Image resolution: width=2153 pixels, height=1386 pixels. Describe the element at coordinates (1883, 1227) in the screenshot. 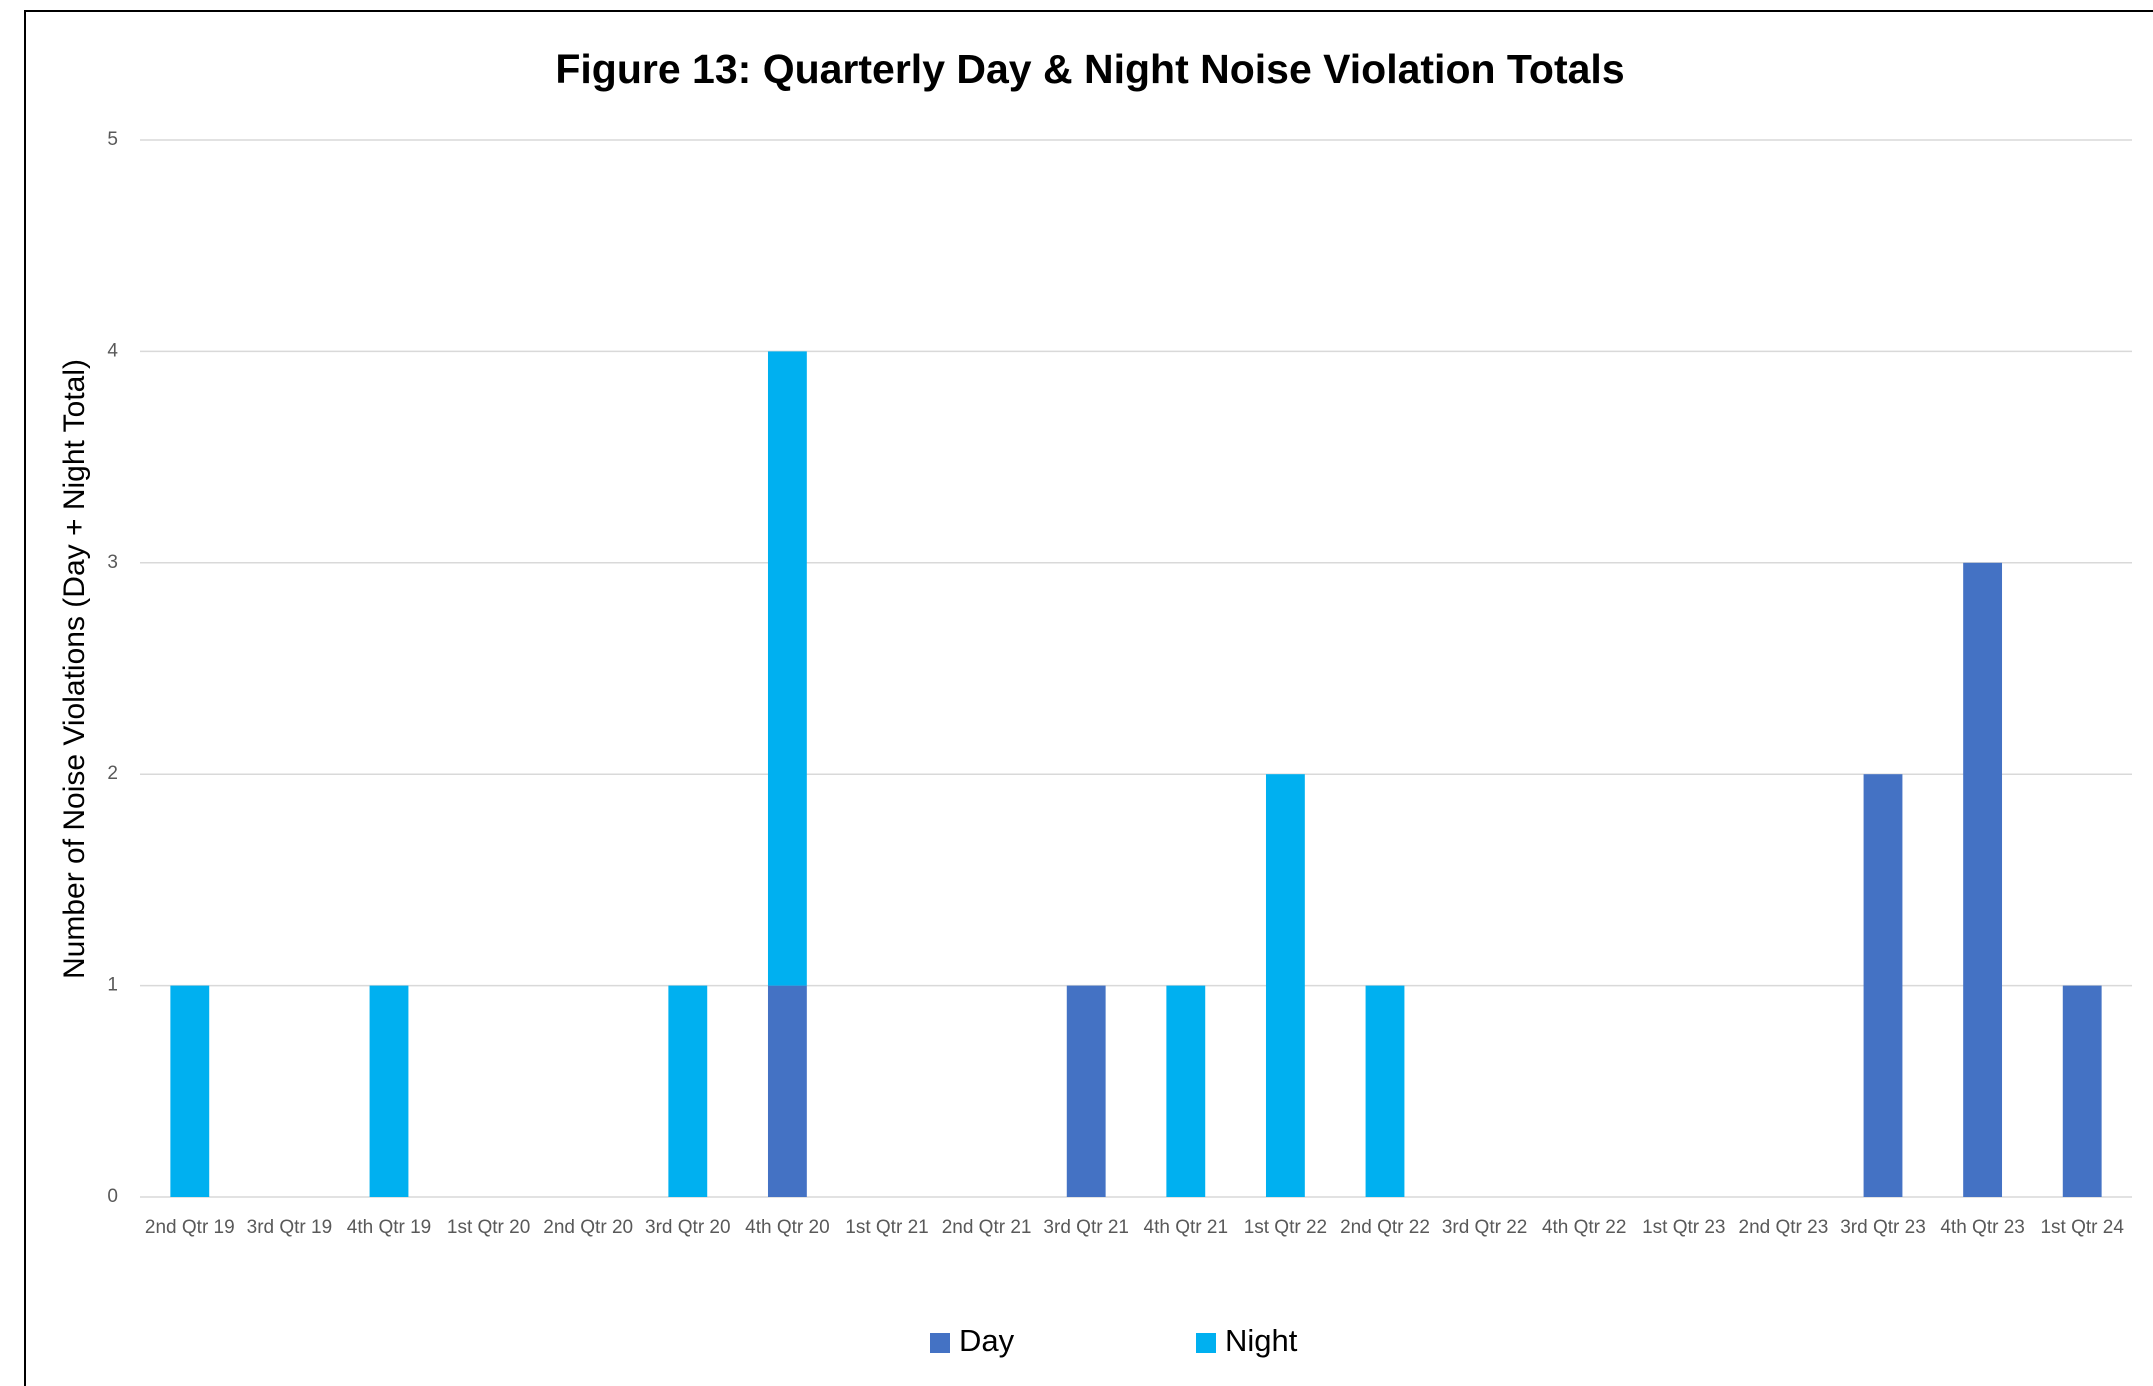

I see `x-tick-label: 3rd Qtr 23` at that location.